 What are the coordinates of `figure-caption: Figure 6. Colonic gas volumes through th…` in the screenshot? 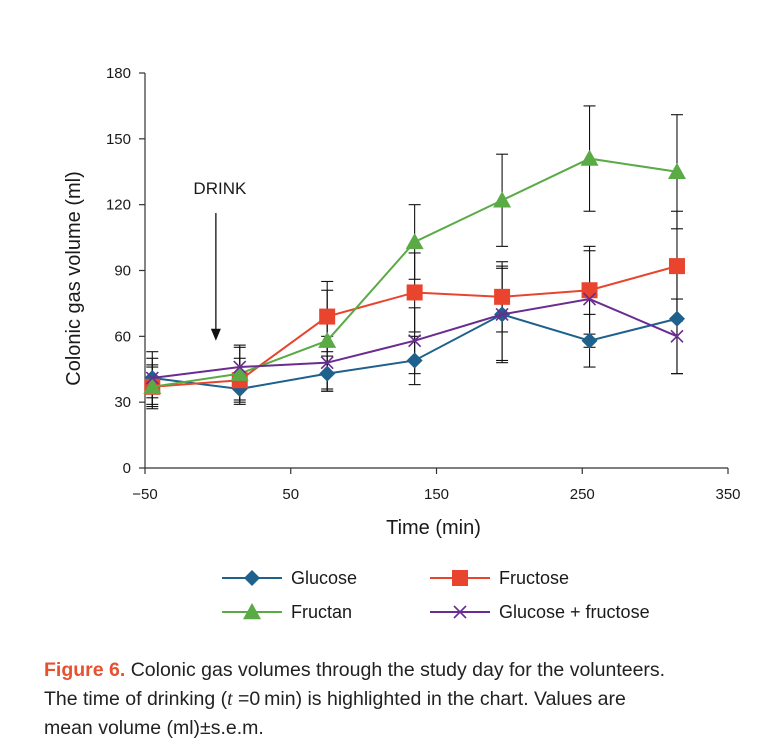 It's located at (402, 699).